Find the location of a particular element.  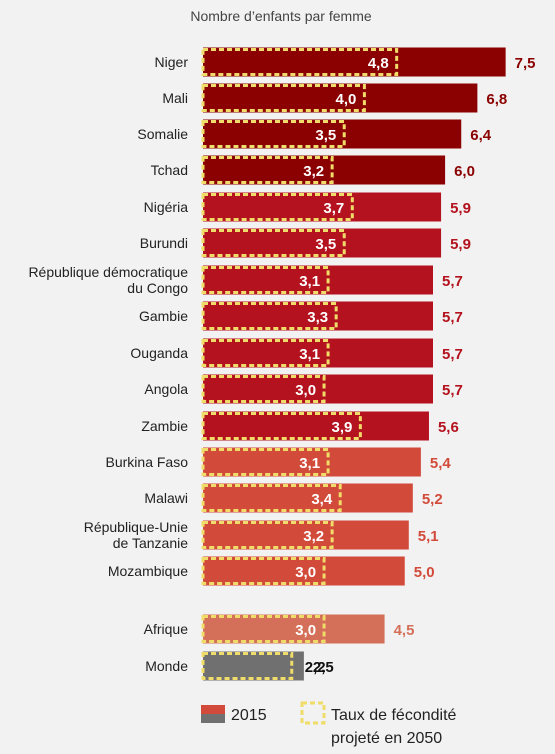

chart-legend: 2015 Taux de fécondité projeté en 2050 is located at coordinates (329, 724).